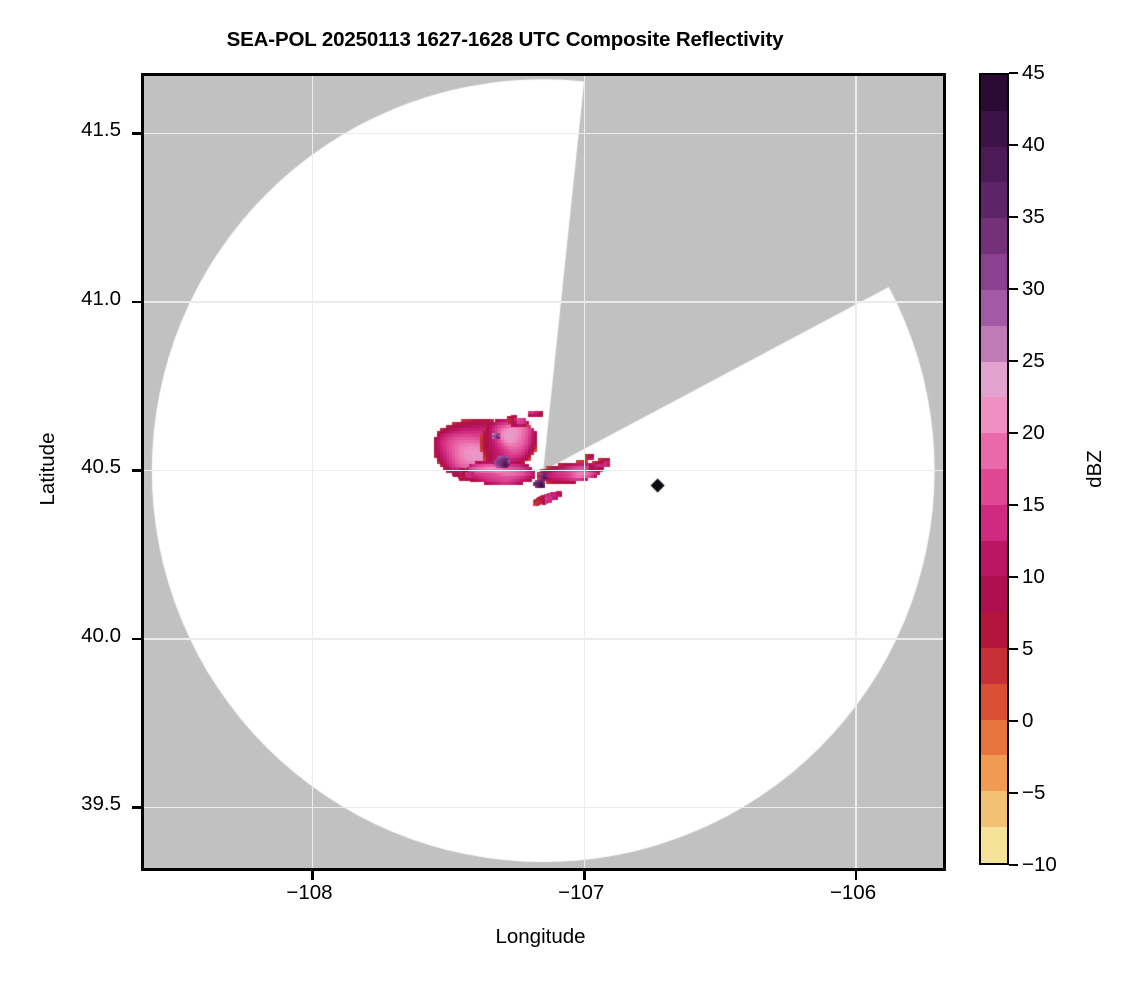 This screenshot has height=990, width=1146. I want to click on colorbar-gradient, so click(994, 469).